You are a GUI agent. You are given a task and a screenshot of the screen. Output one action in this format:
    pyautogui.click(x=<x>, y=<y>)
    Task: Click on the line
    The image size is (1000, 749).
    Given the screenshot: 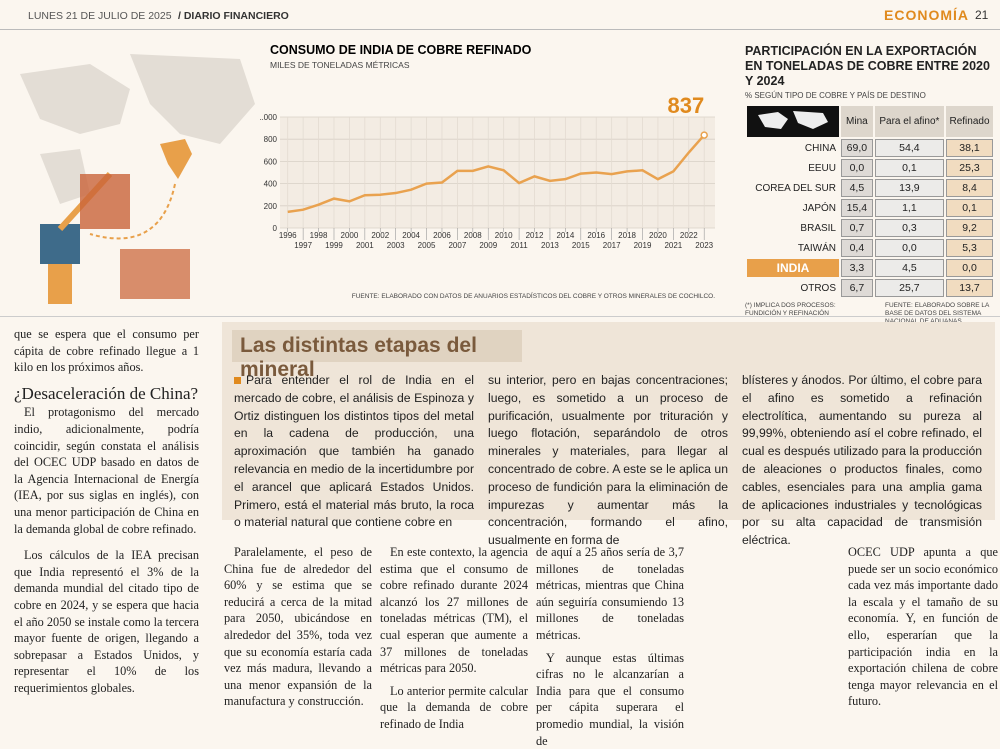 What is the action you would take?
    pyautogui.click(x=496, y=174)
    